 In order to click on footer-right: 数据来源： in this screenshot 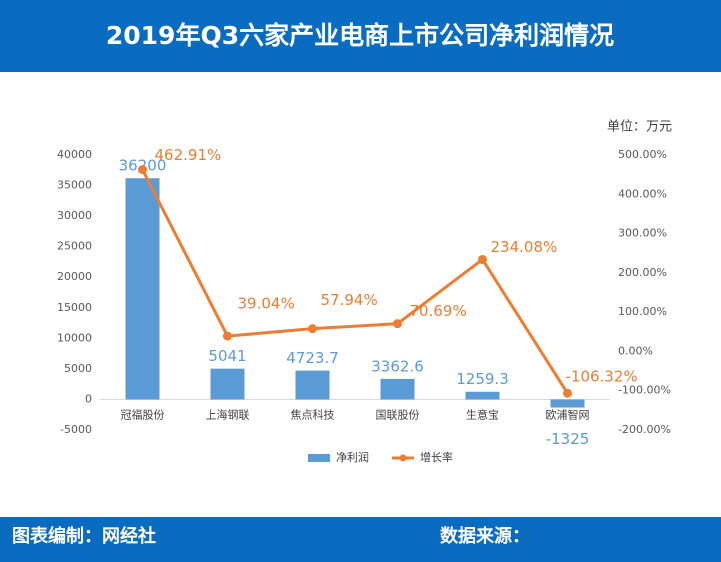, I will do `click(485, 536)`.